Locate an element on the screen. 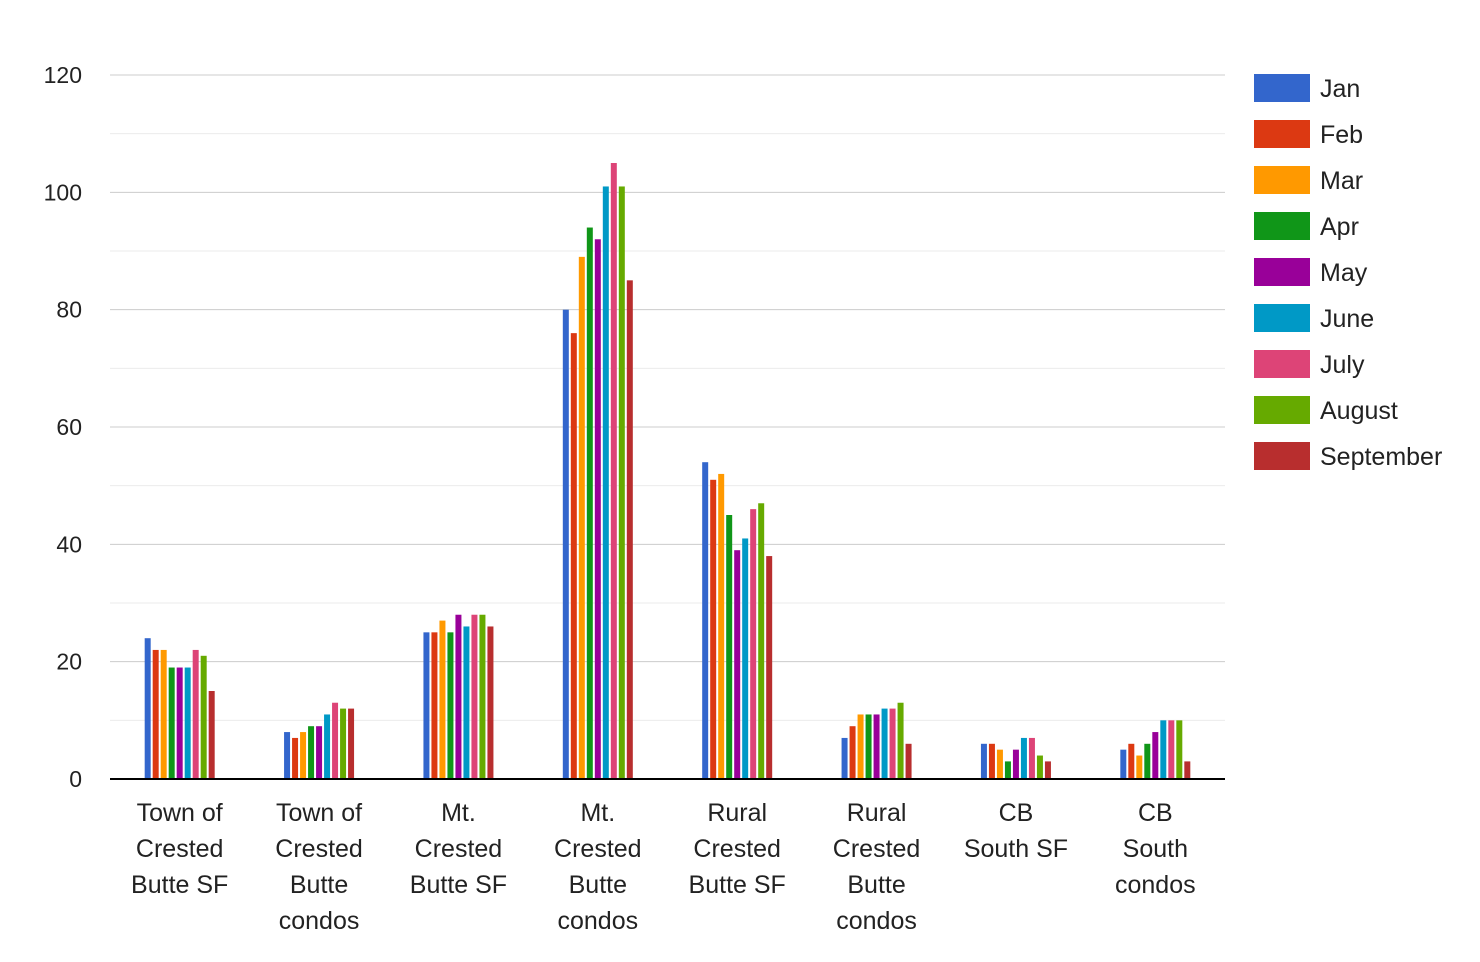 This screenshot has width=1480, height=962. legend-label: May is located at coordinates (1344, 273).